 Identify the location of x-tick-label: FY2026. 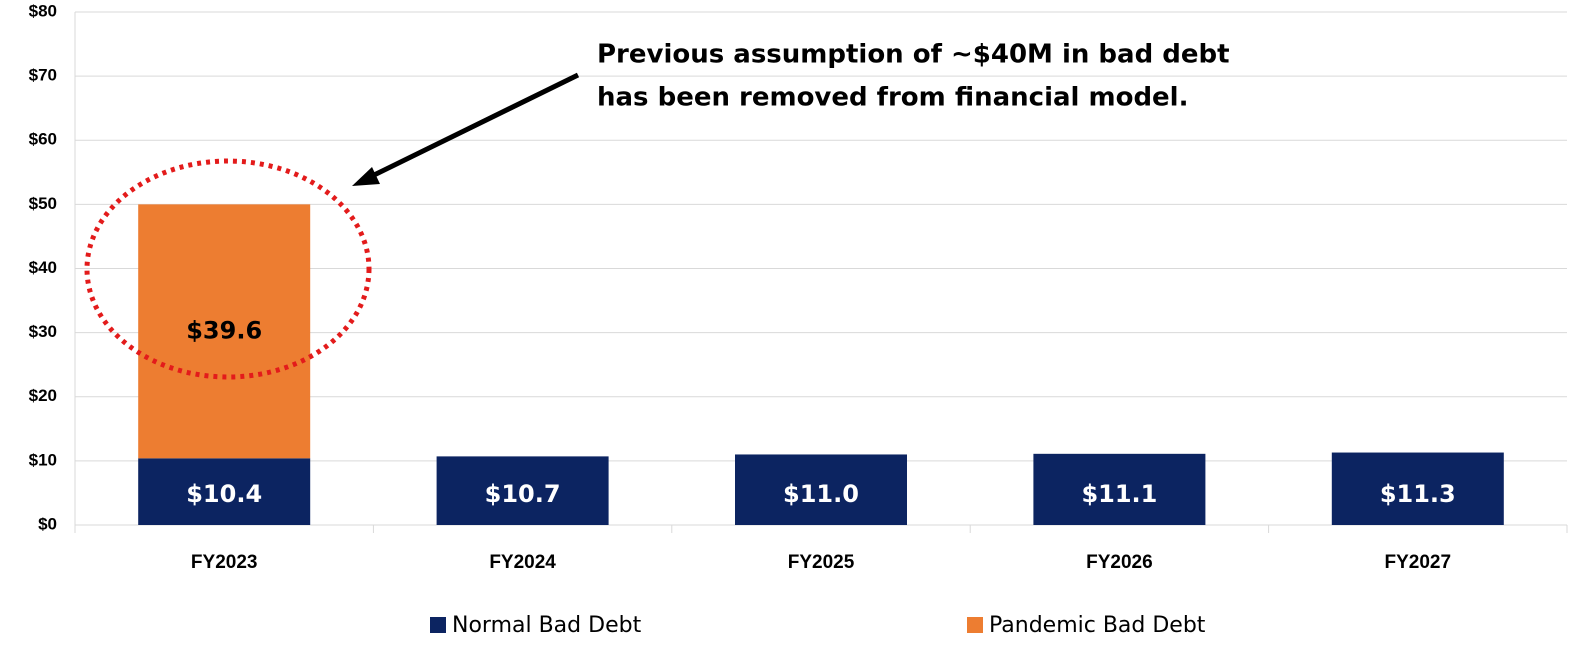
(1119, 562).